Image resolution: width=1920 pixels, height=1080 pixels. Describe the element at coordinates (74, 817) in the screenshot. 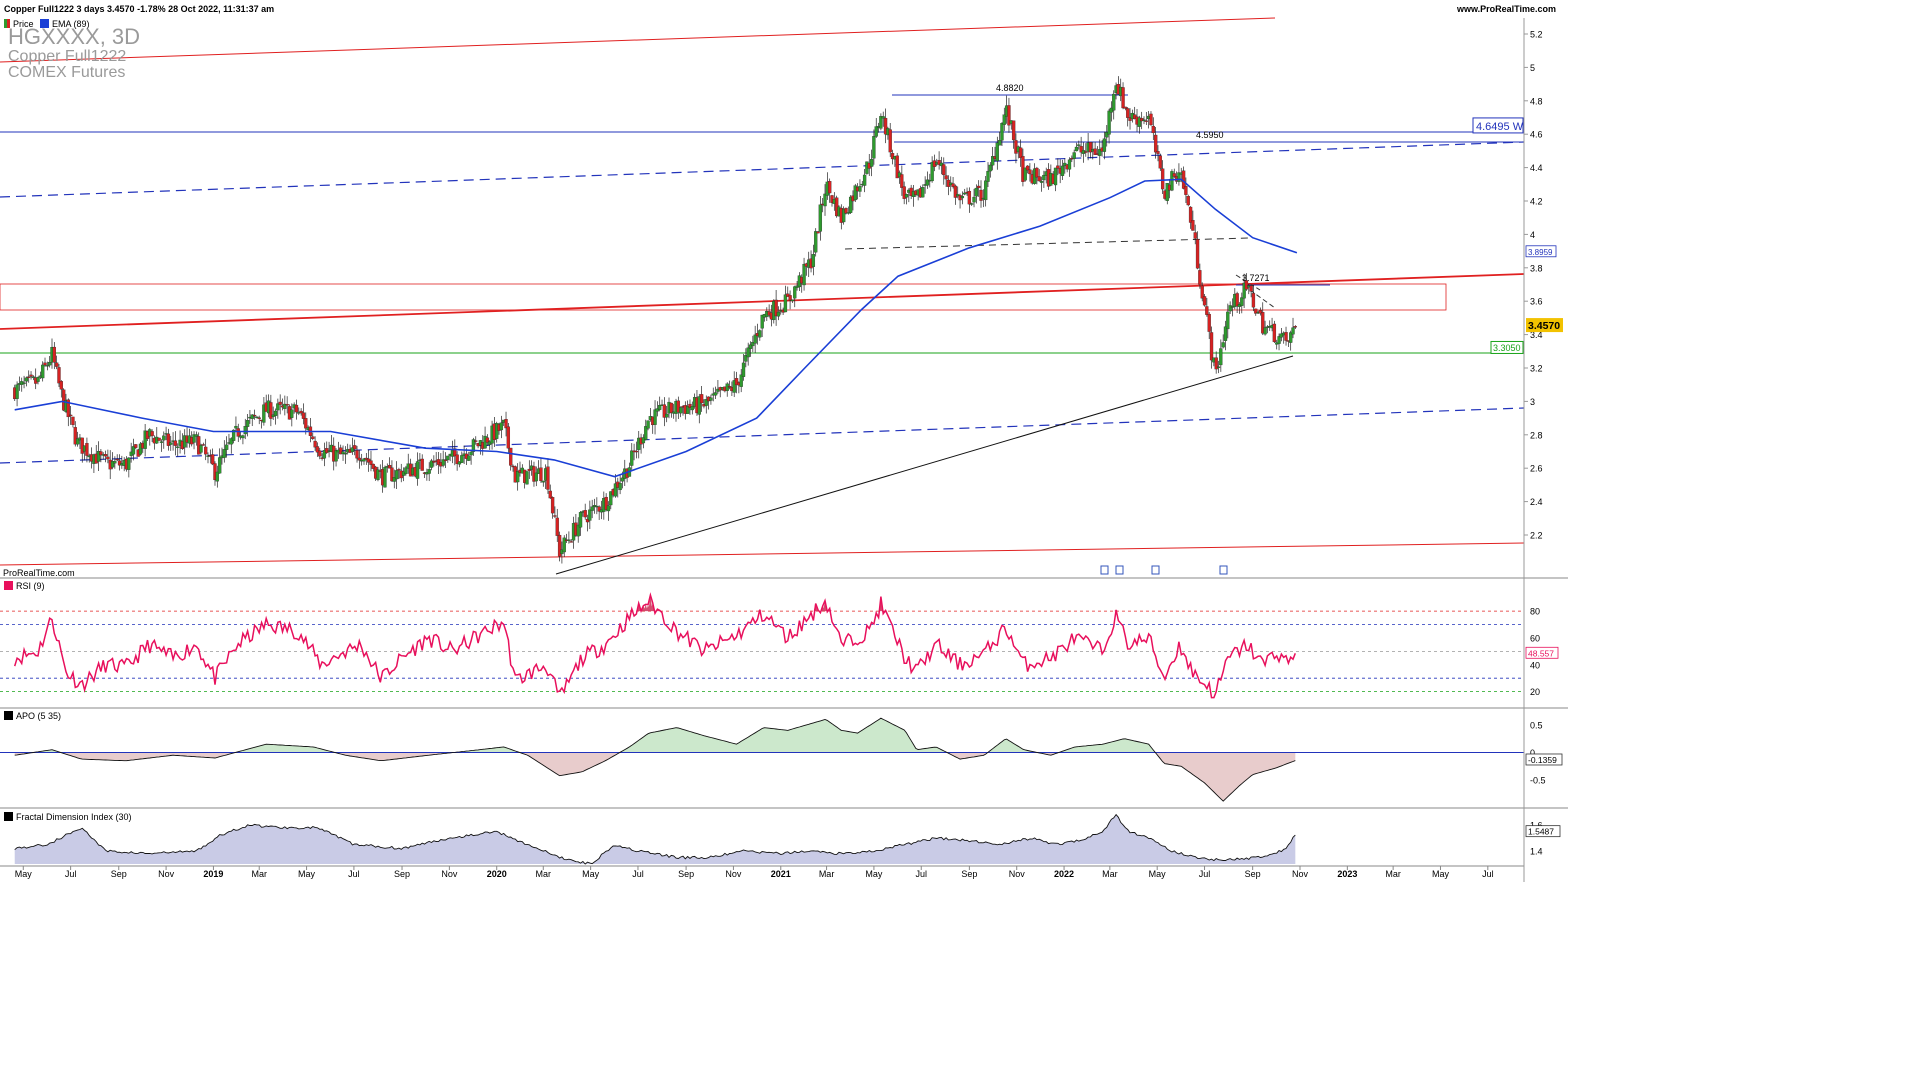

I see `fdi-title: Fractal Dimension Index (30)` at that location.